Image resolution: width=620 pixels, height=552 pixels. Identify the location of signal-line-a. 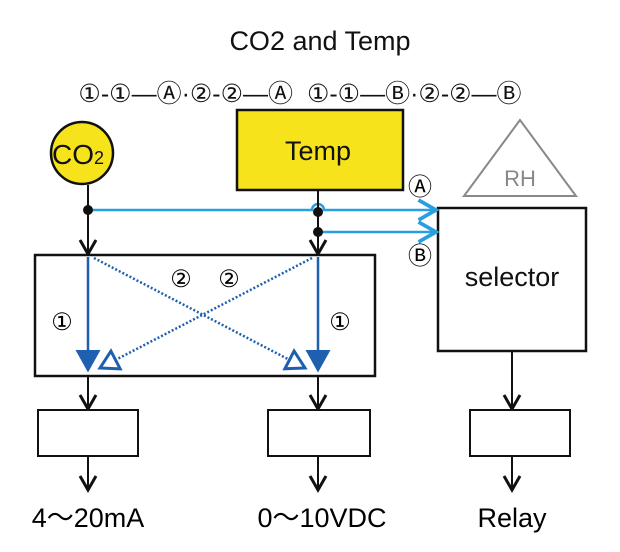
(264, 210).